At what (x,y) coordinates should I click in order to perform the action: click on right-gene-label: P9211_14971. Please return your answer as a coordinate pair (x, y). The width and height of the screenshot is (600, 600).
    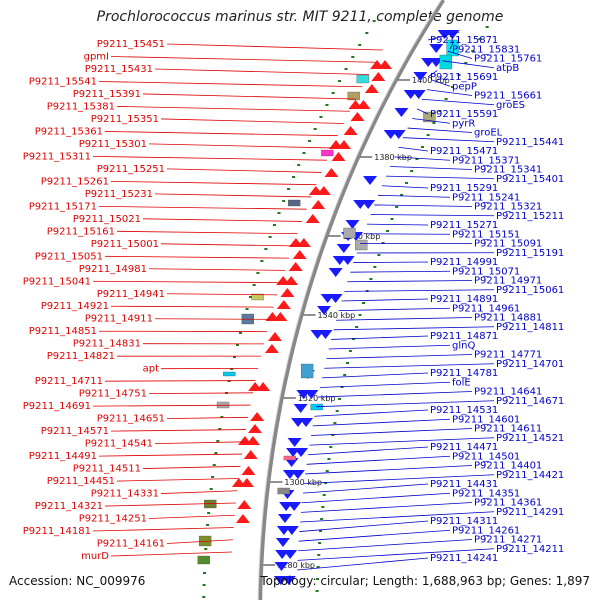
    Looking at the image, I should click on (508, 281).